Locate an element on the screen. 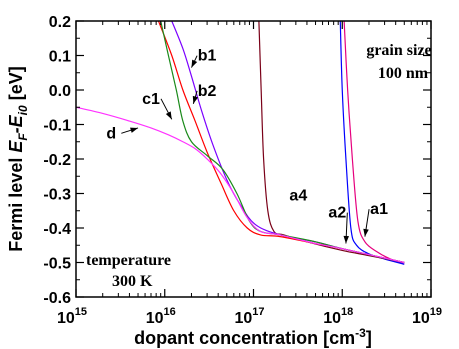  y-axis-title: Fermi level EF-Ei0 [eV] is located at coordinates (18, 158).